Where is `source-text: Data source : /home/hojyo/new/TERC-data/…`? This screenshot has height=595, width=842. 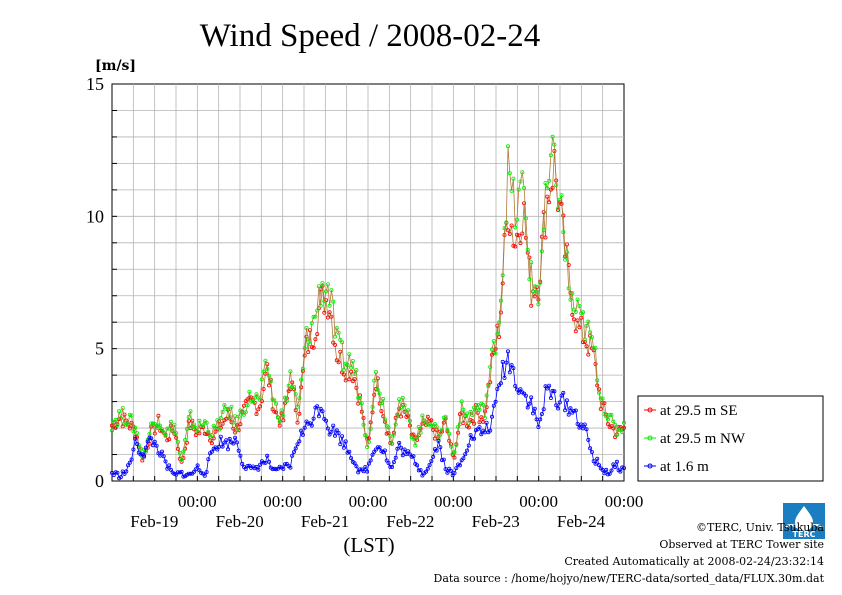
source-text: Data source : /home/hojyo/new/TERC-data/… is located at coordinates (629, 578).